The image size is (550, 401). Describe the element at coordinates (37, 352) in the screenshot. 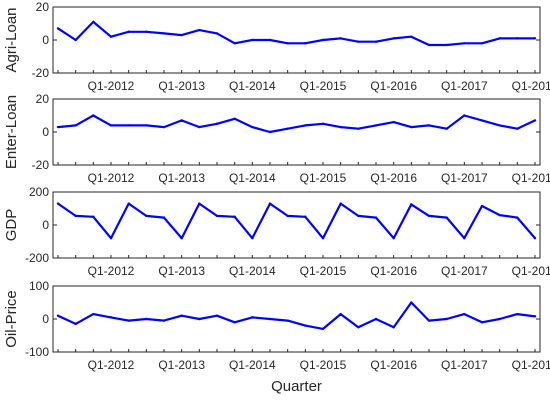

I see `y-tick-label: -100` at that location.